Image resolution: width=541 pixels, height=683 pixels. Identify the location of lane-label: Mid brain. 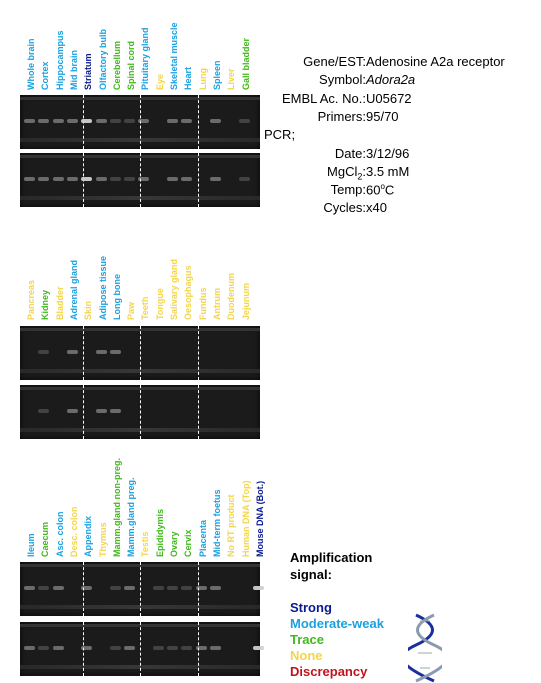
(73, 70).